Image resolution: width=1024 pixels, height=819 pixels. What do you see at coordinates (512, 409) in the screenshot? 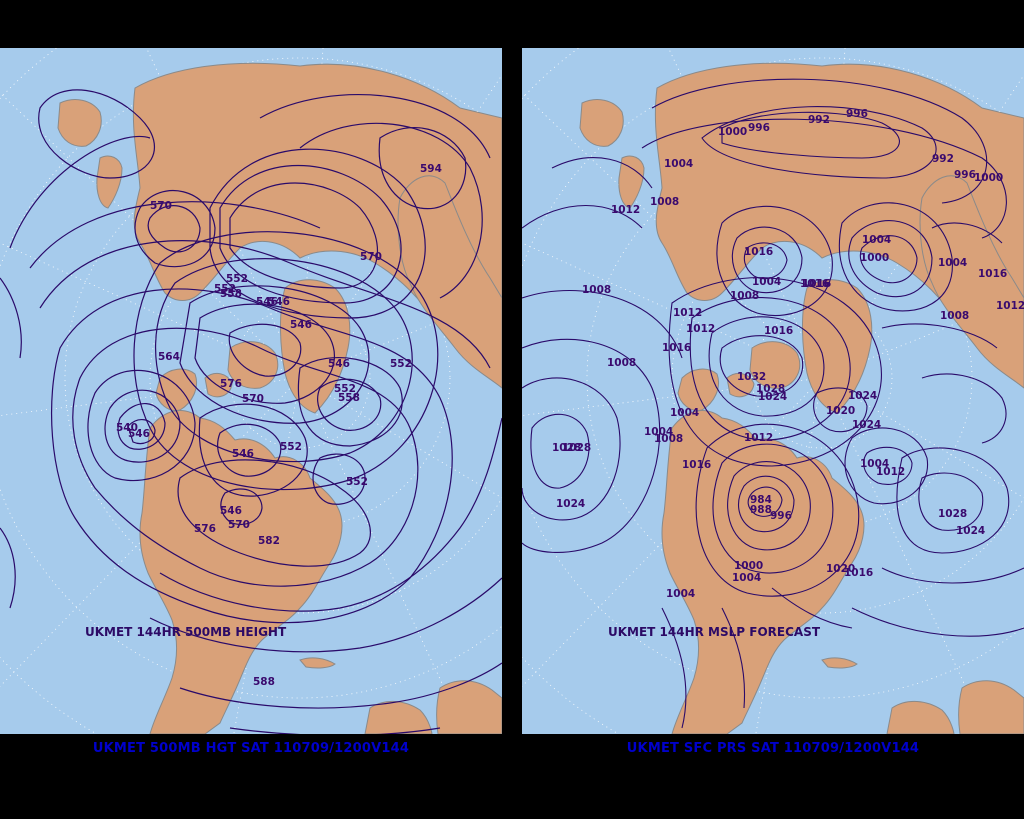
I see `panel-divider` at bounding box center [512, 409].